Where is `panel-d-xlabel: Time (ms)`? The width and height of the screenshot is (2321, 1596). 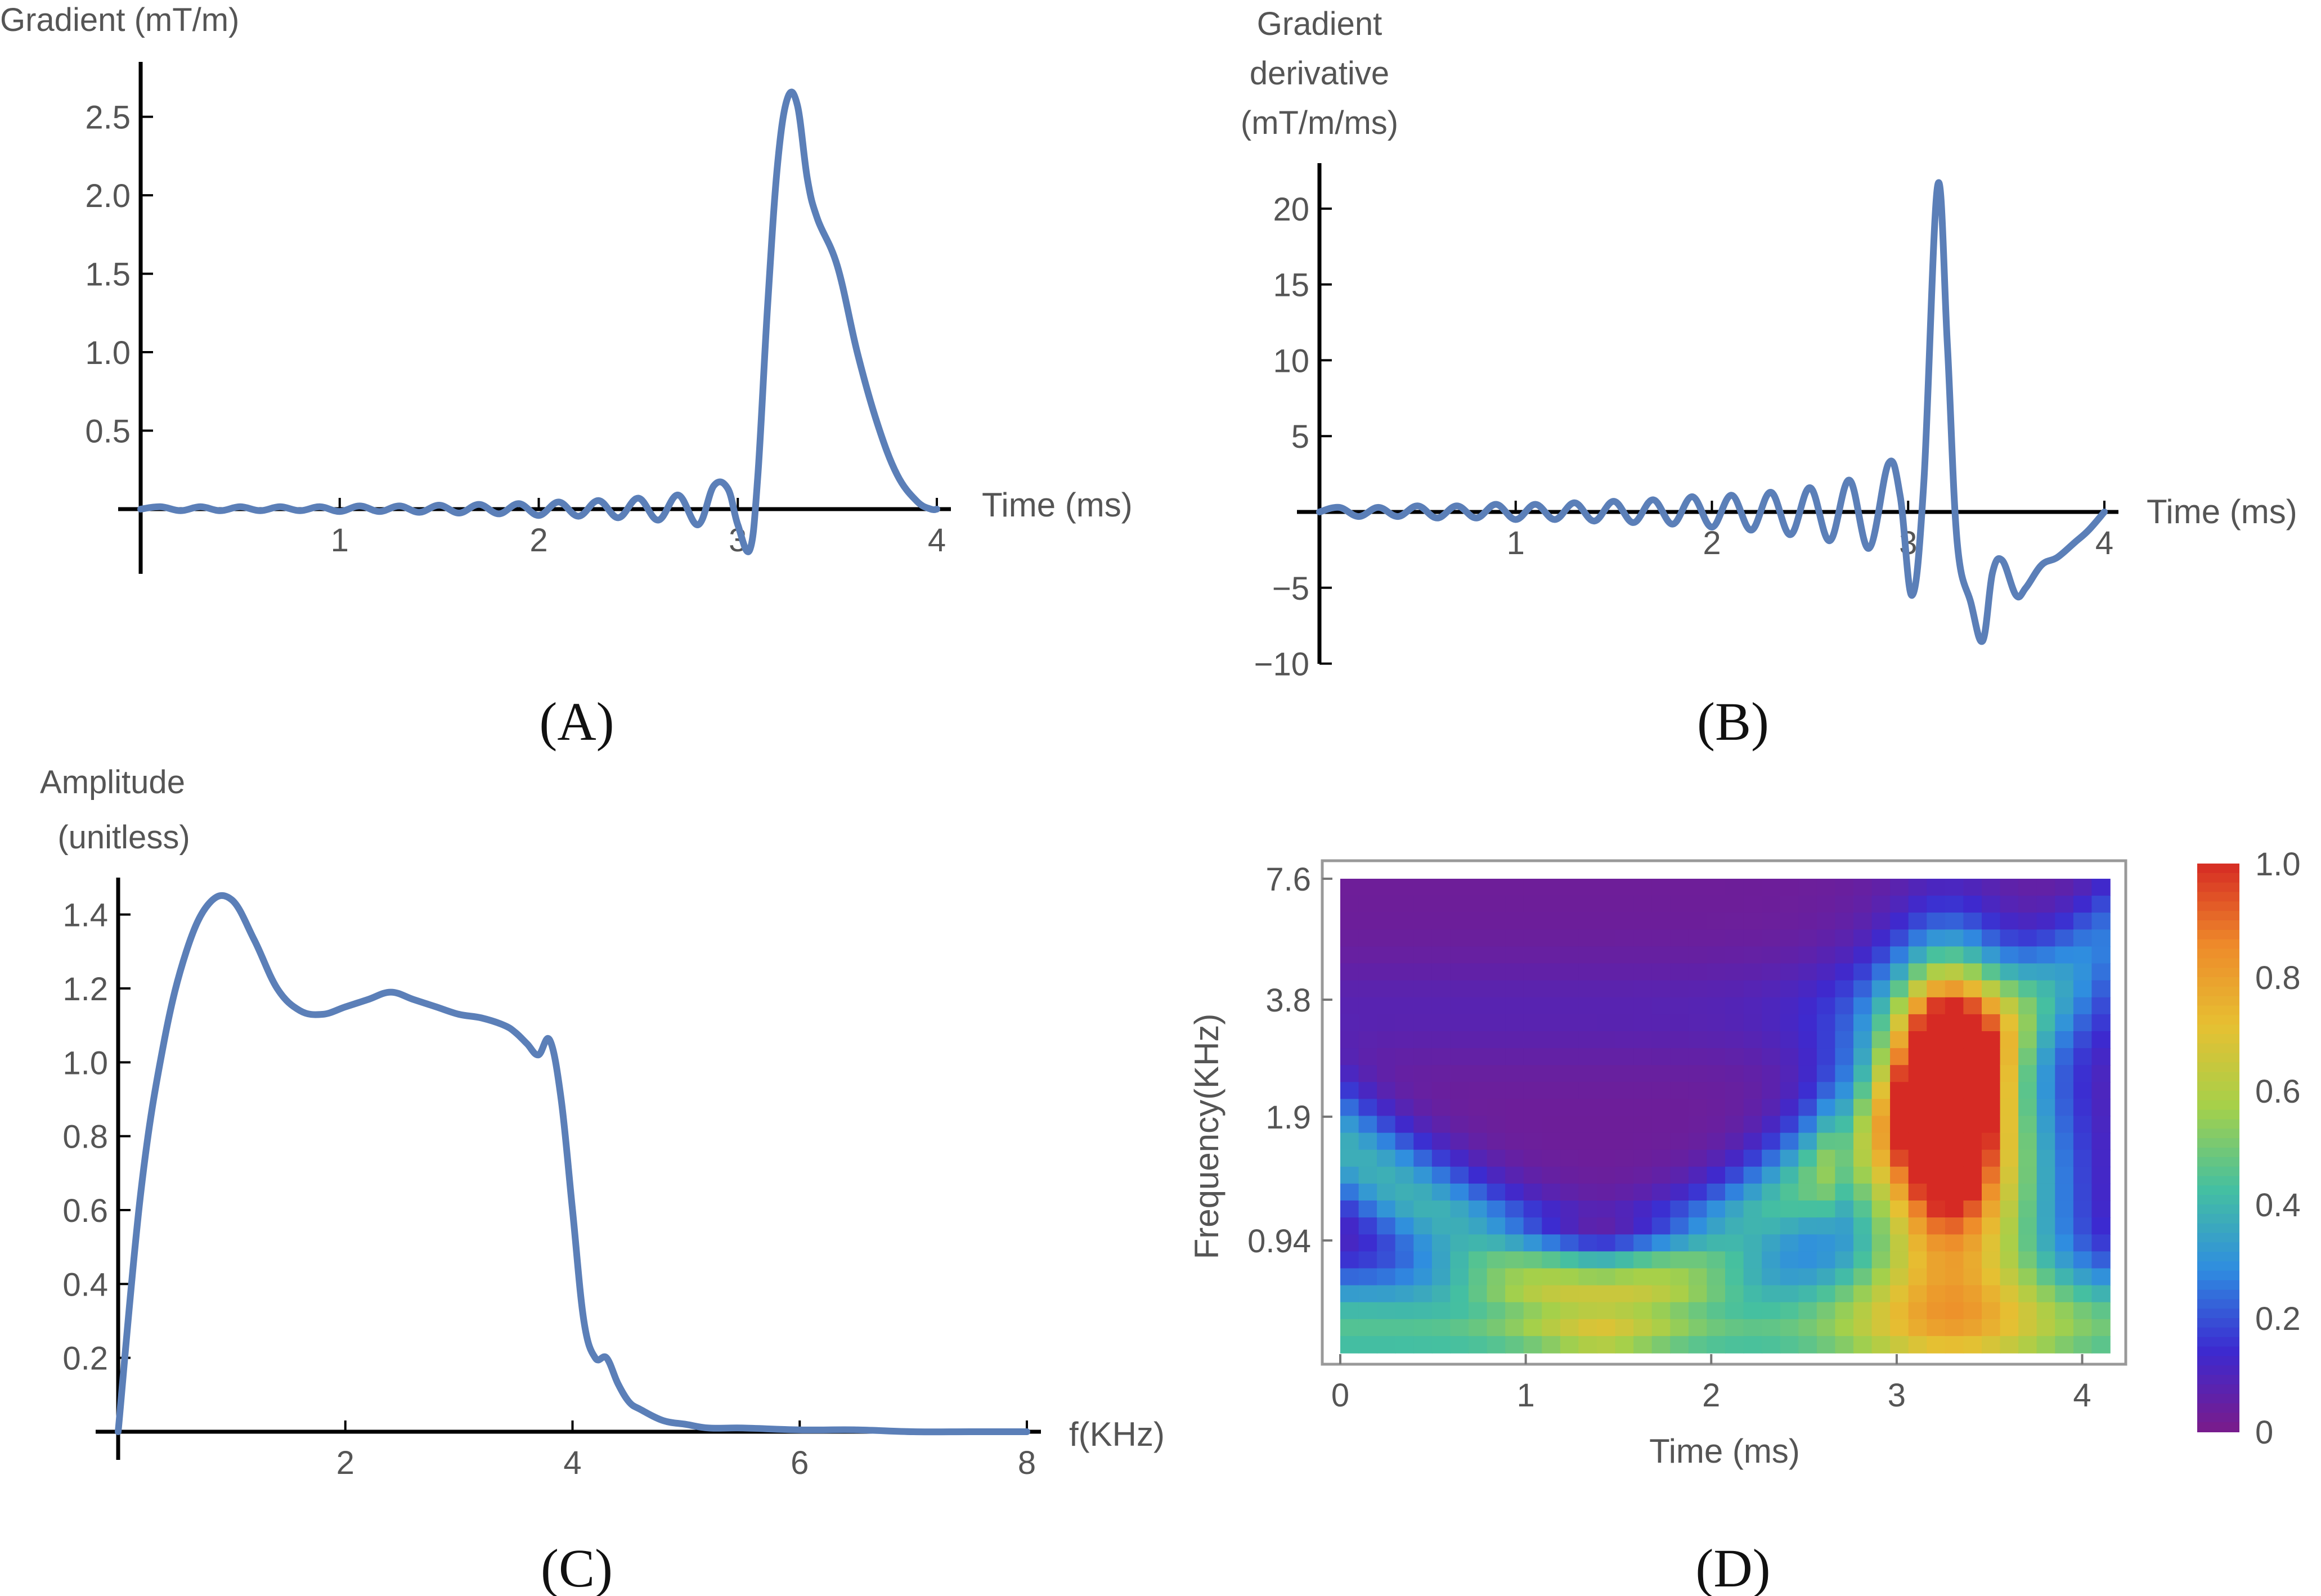
panel-d-xlabel: Time (ms) is located at coordinates (1724, 1451).